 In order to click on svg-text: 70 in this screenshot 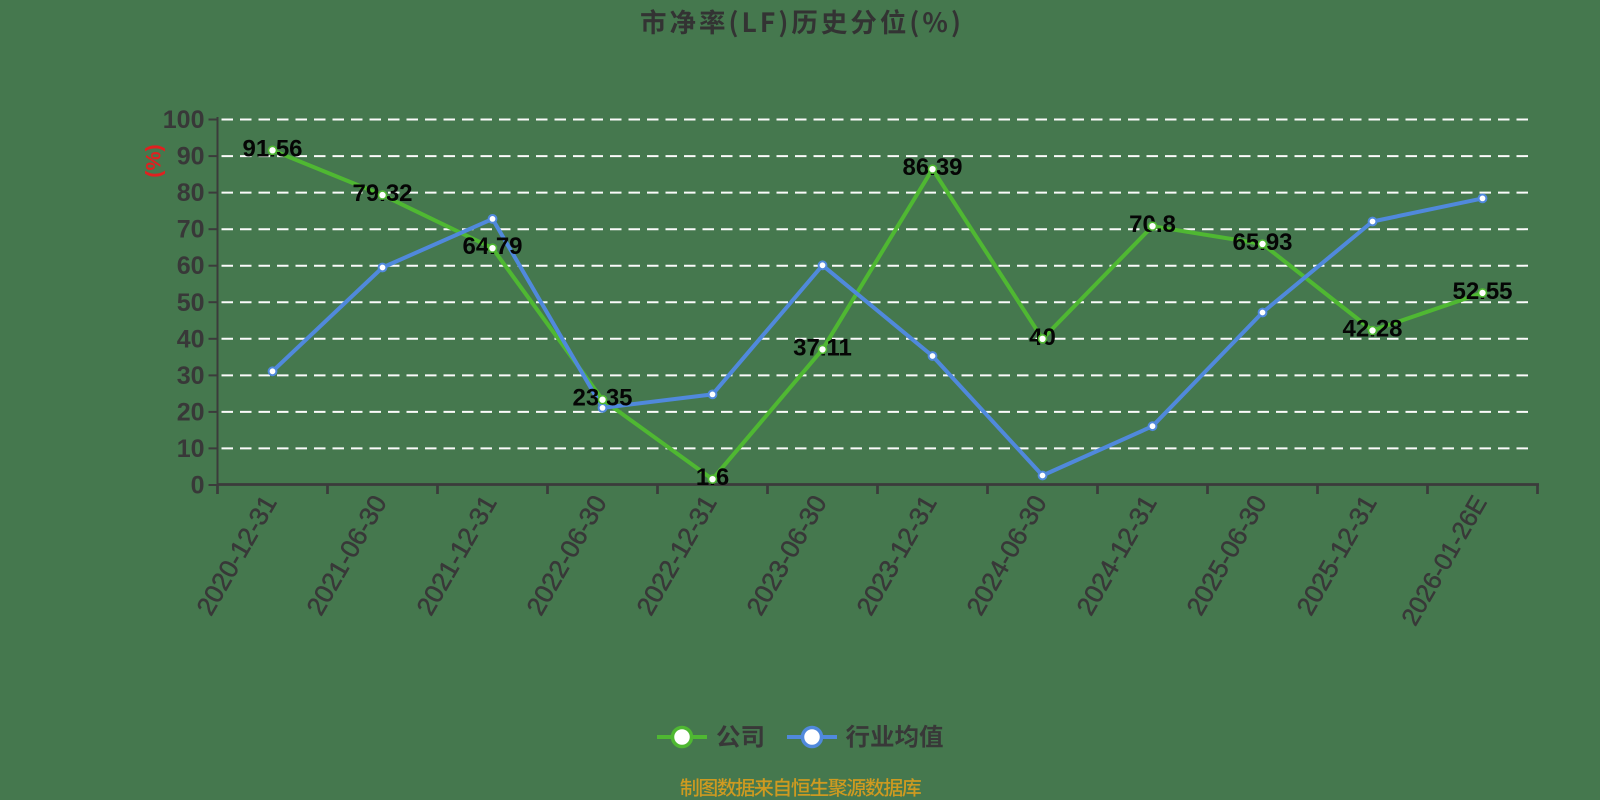, I will do `click(191, 230)`.